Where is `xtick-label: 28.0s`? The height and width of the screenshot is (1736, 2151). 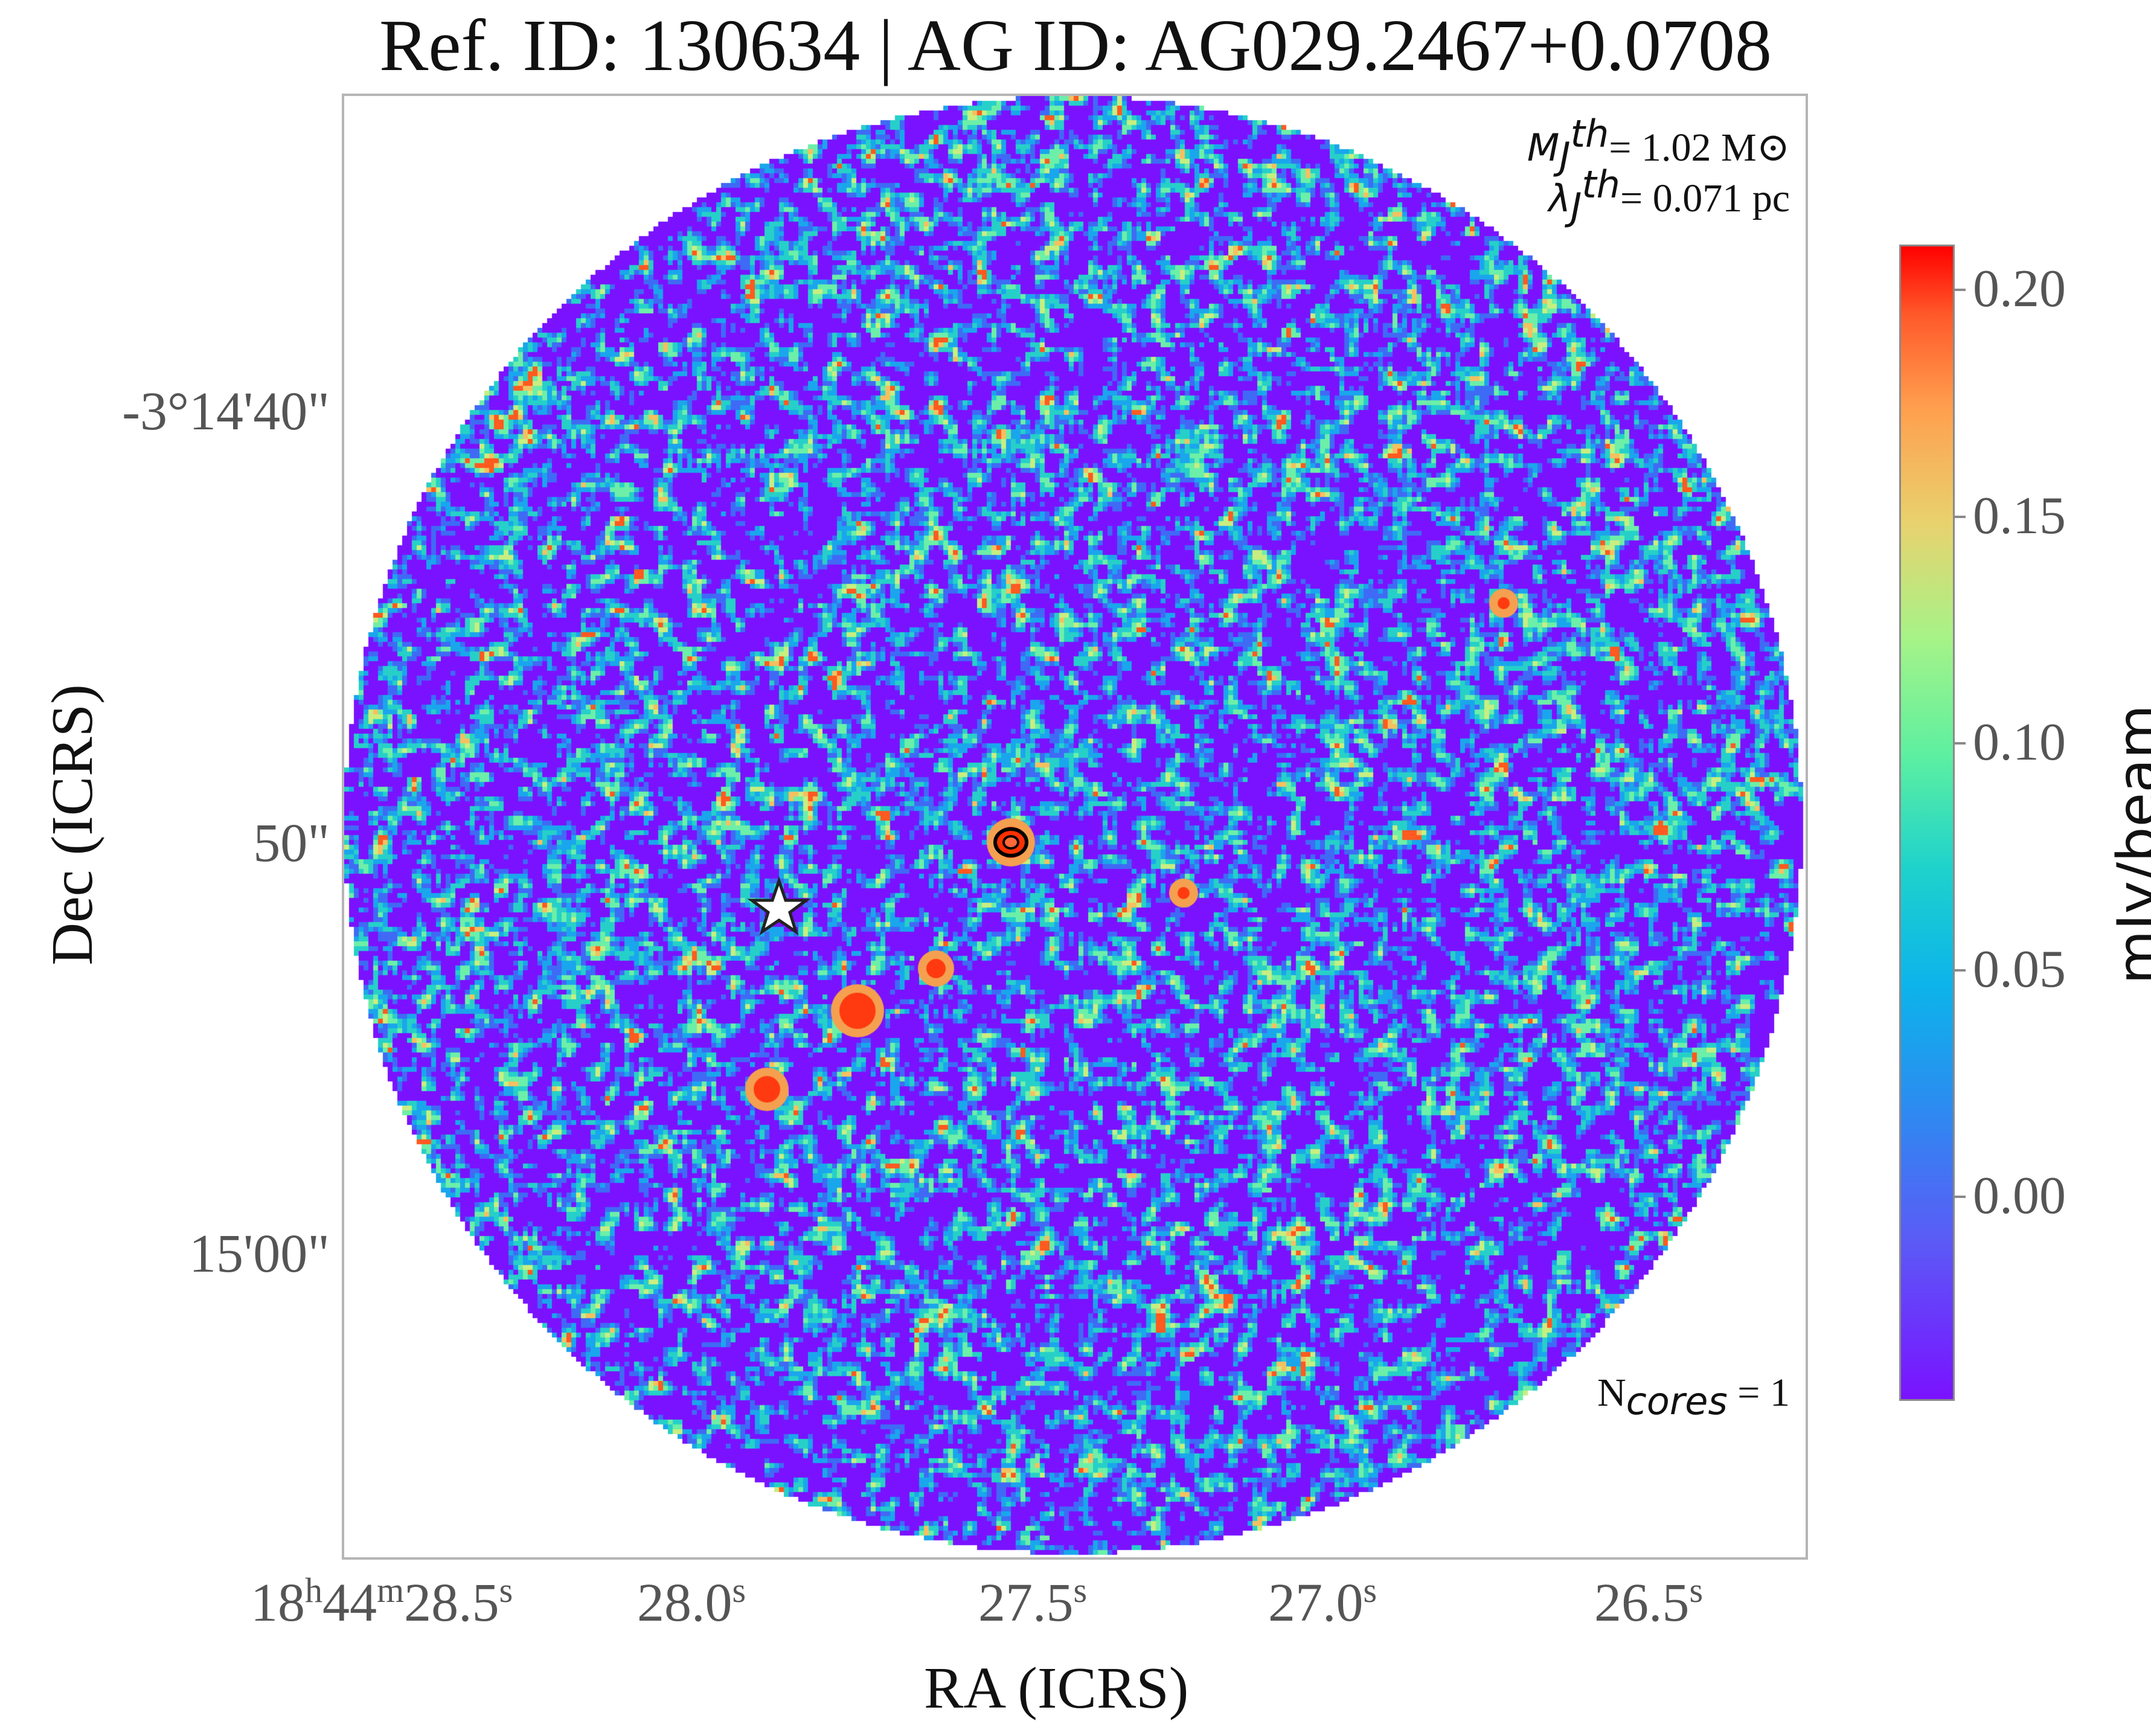
xtick-label: 28.0s is located at coordinates (691, 1602).